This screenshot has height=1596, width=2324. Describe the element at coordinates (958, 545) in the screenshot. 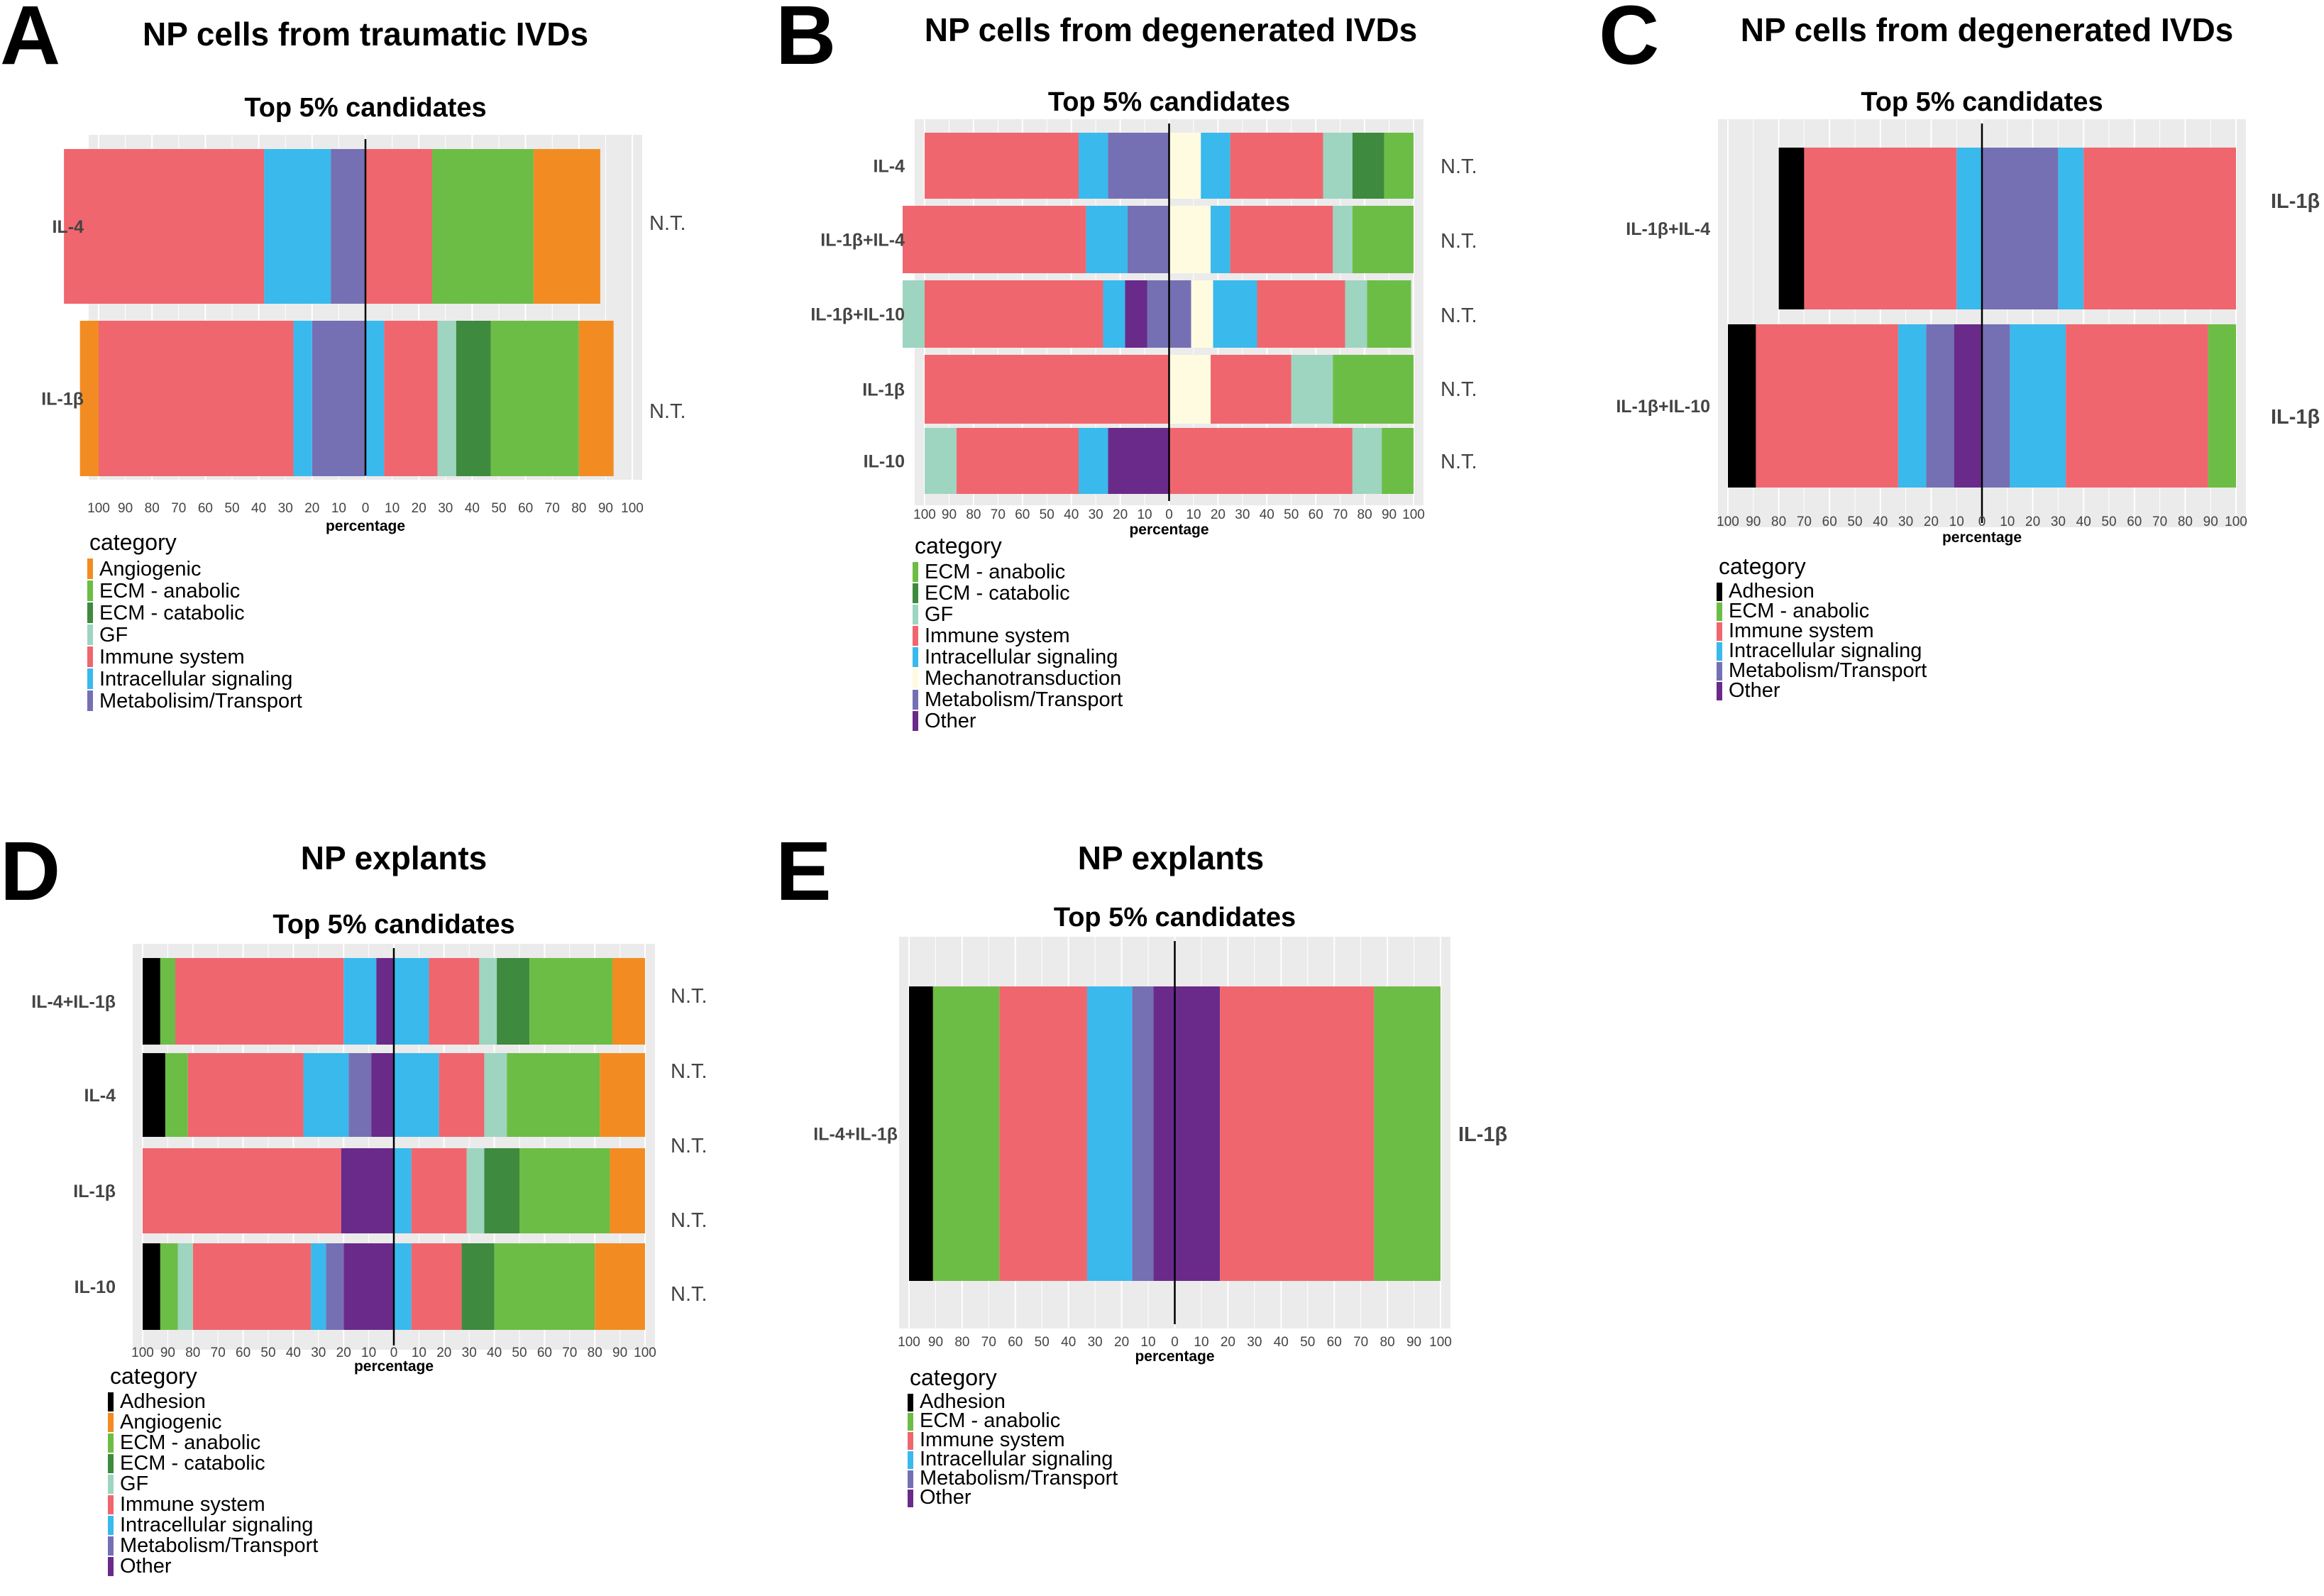

I see `legend-title: category` at that location.